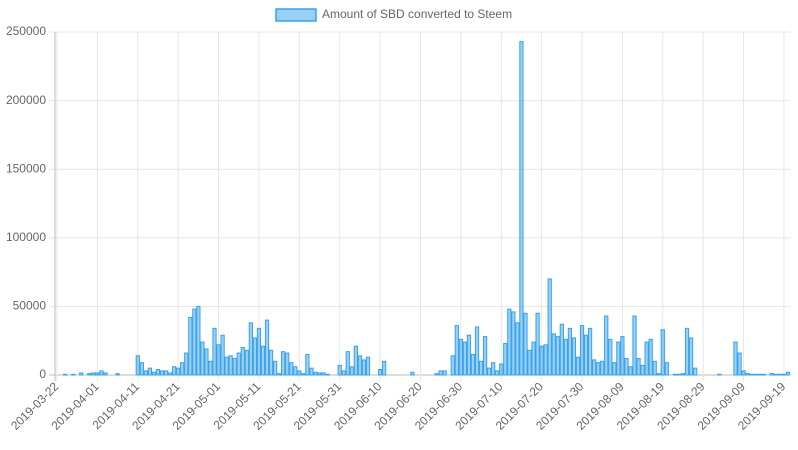 The image size is (798, 450). I want to click on y-tick-label: 250000, so click(26, 31).